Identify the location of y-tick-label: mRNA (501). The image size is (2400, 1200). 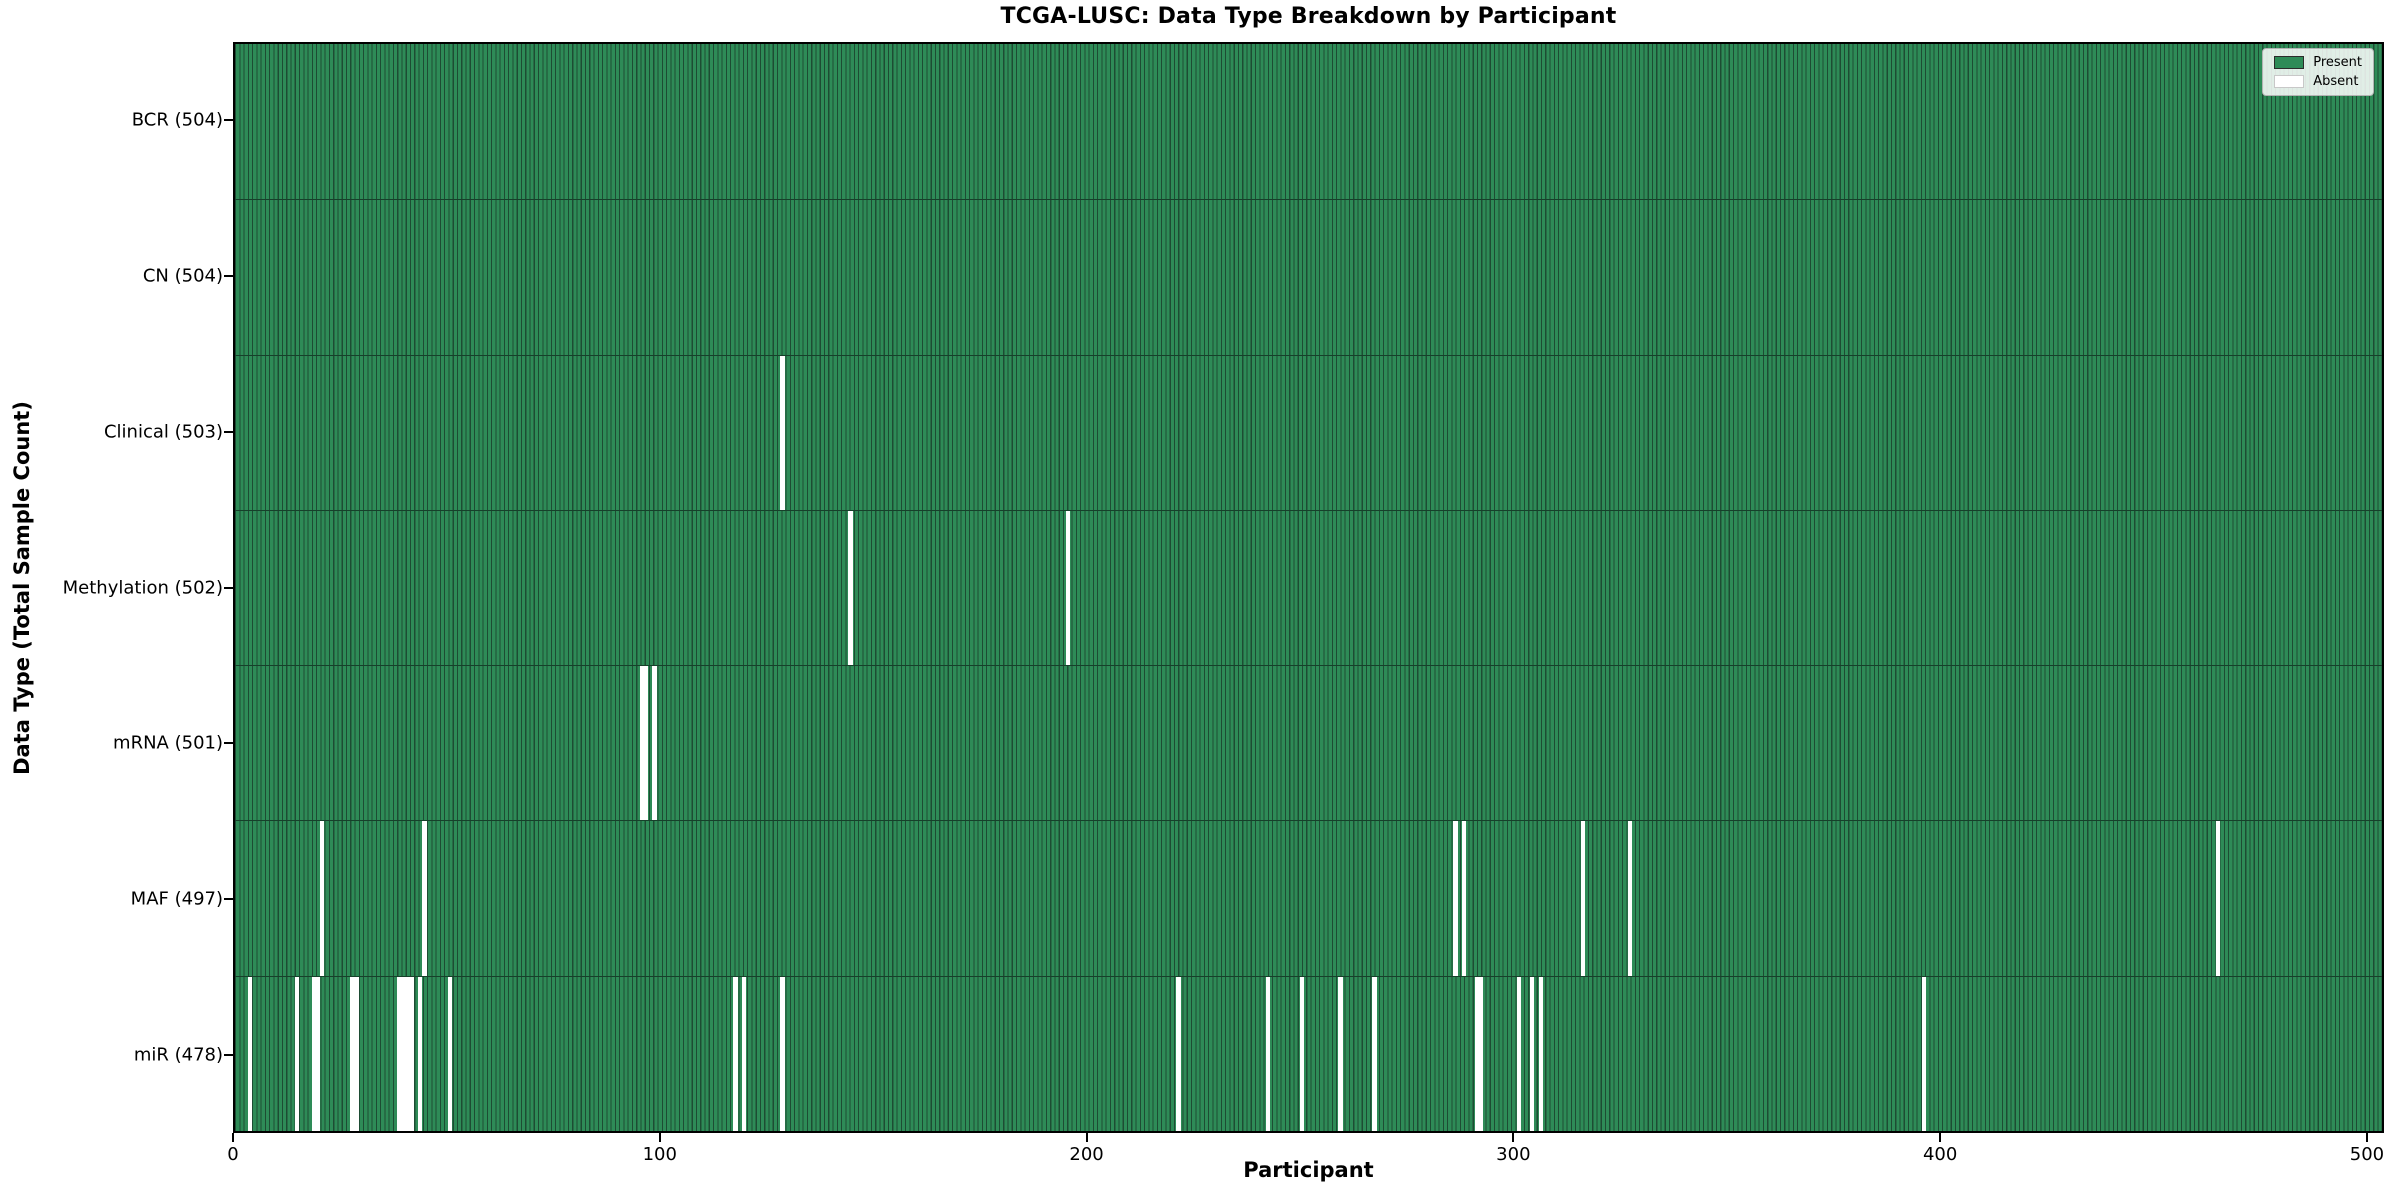
(168, 743).